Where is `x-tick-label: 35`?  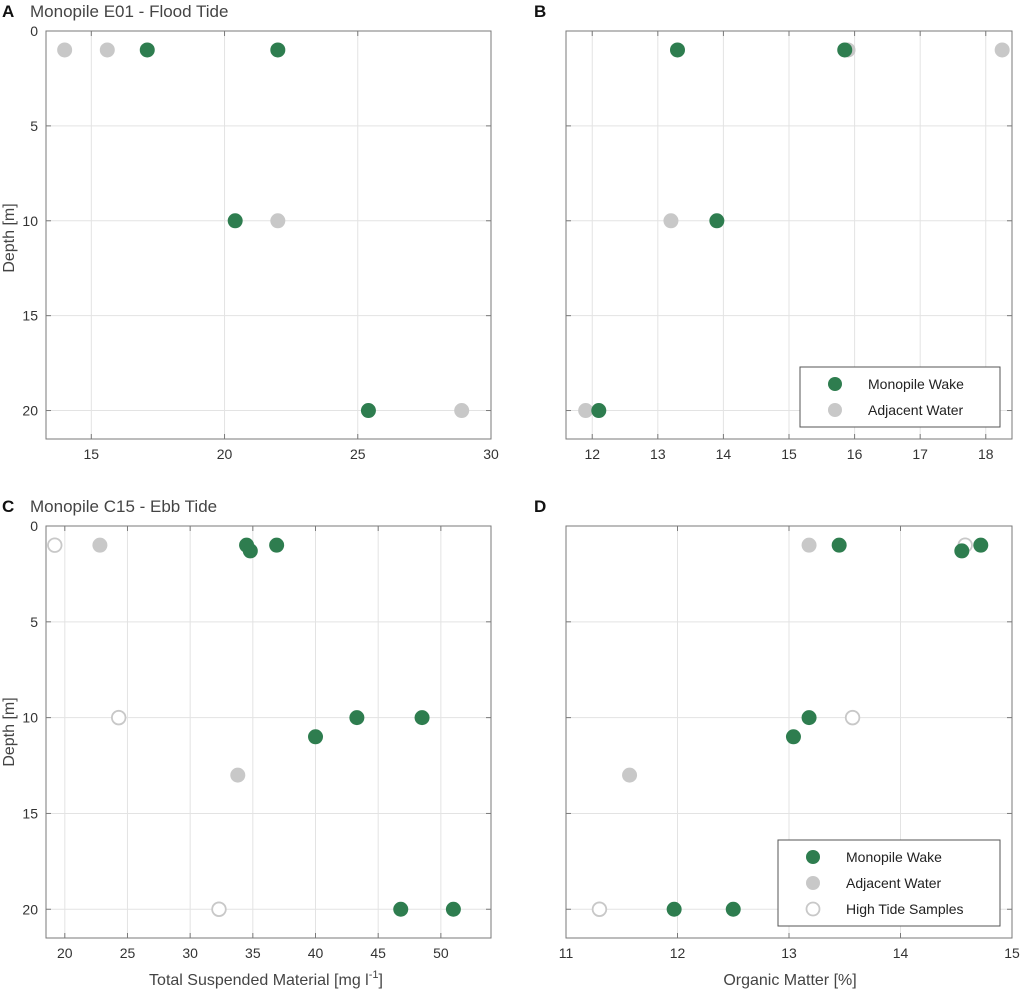
x-tick-label: 35 is located at coordinates (253, 953).